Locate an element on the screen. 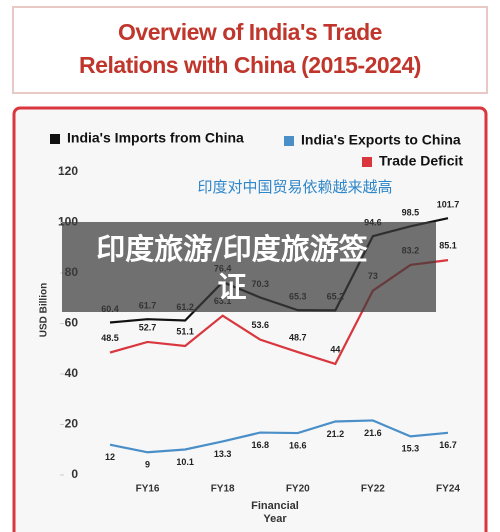 This screenshot has height=532, width=500. data-label: 52.7 is located at coordinates (148, 327).